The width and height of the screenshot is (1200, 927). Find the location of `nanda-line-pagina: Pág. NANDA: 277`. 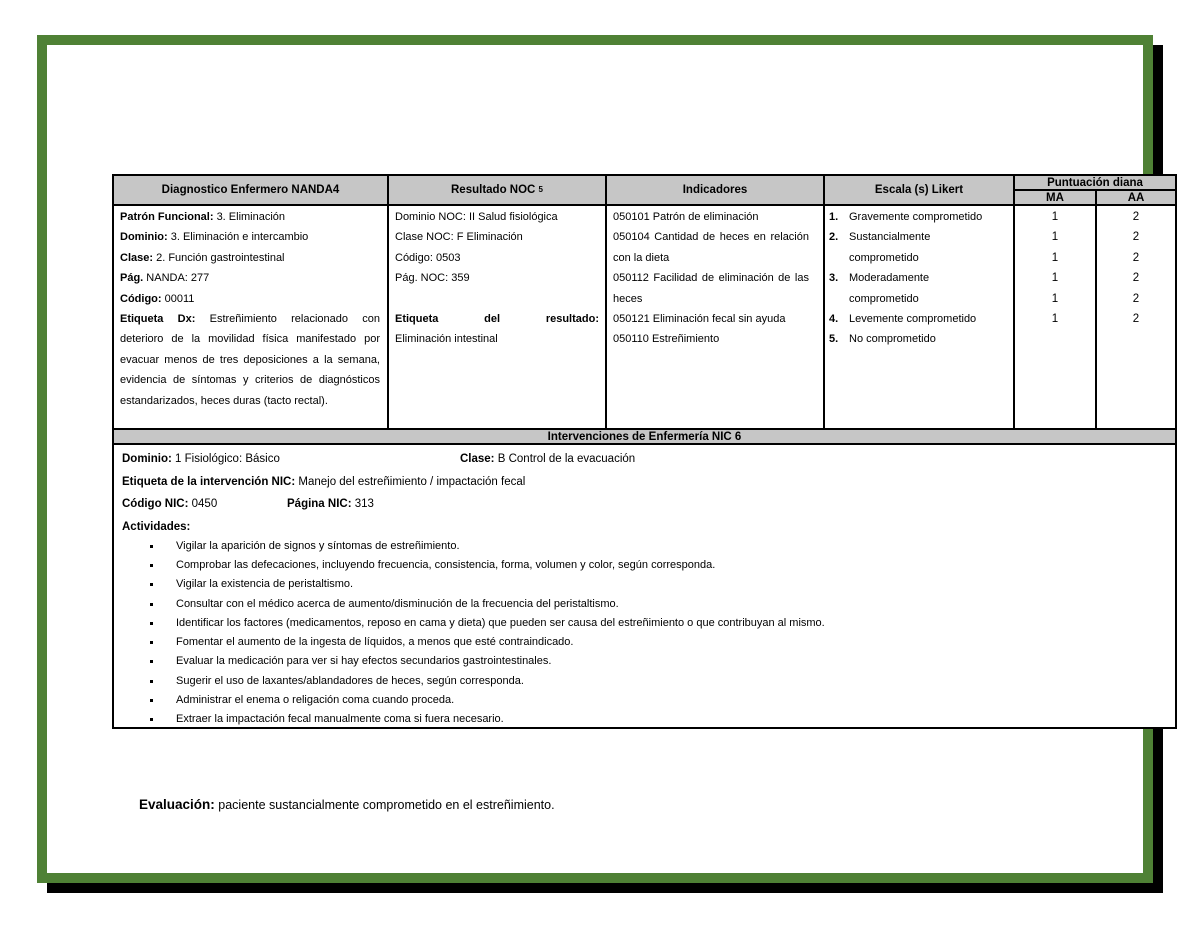

nanda-line-pagina: Pág. NANDA: 277 is located at coordinates (250, 278).